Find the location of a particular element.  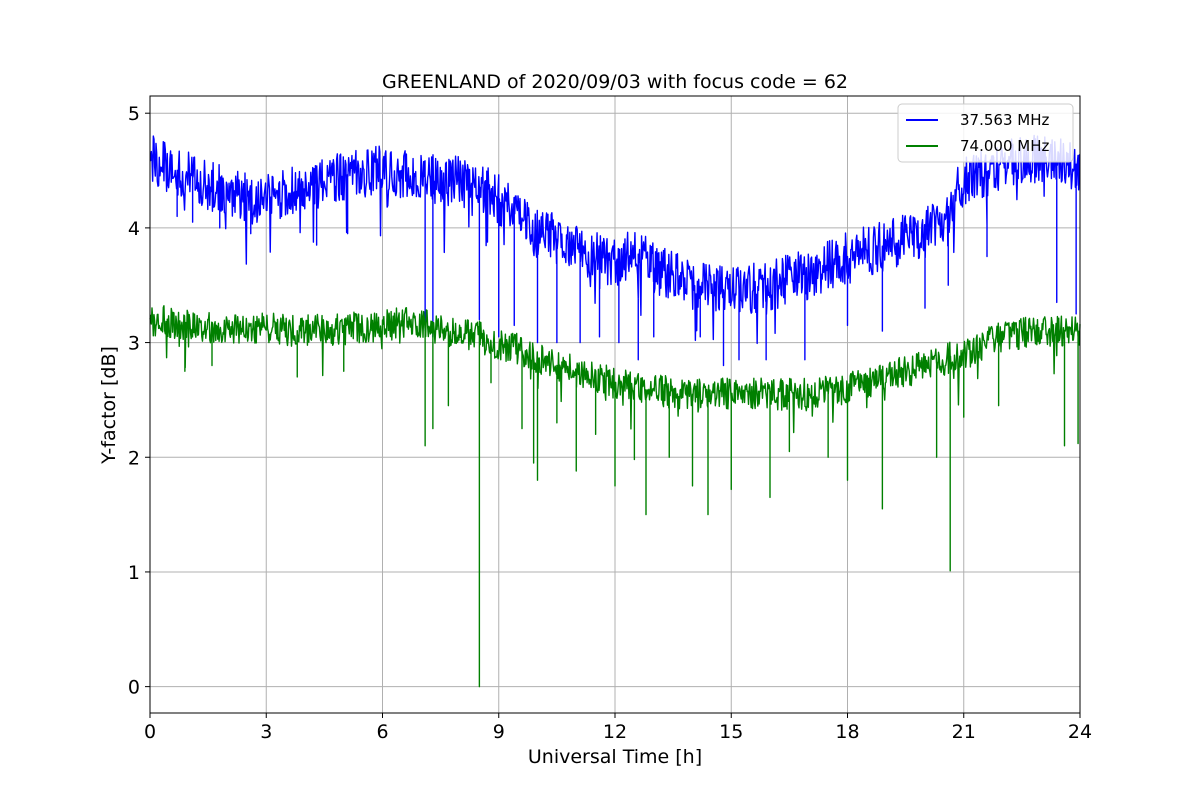

x-tick-label: 9 is located at coordinates (499, 732).